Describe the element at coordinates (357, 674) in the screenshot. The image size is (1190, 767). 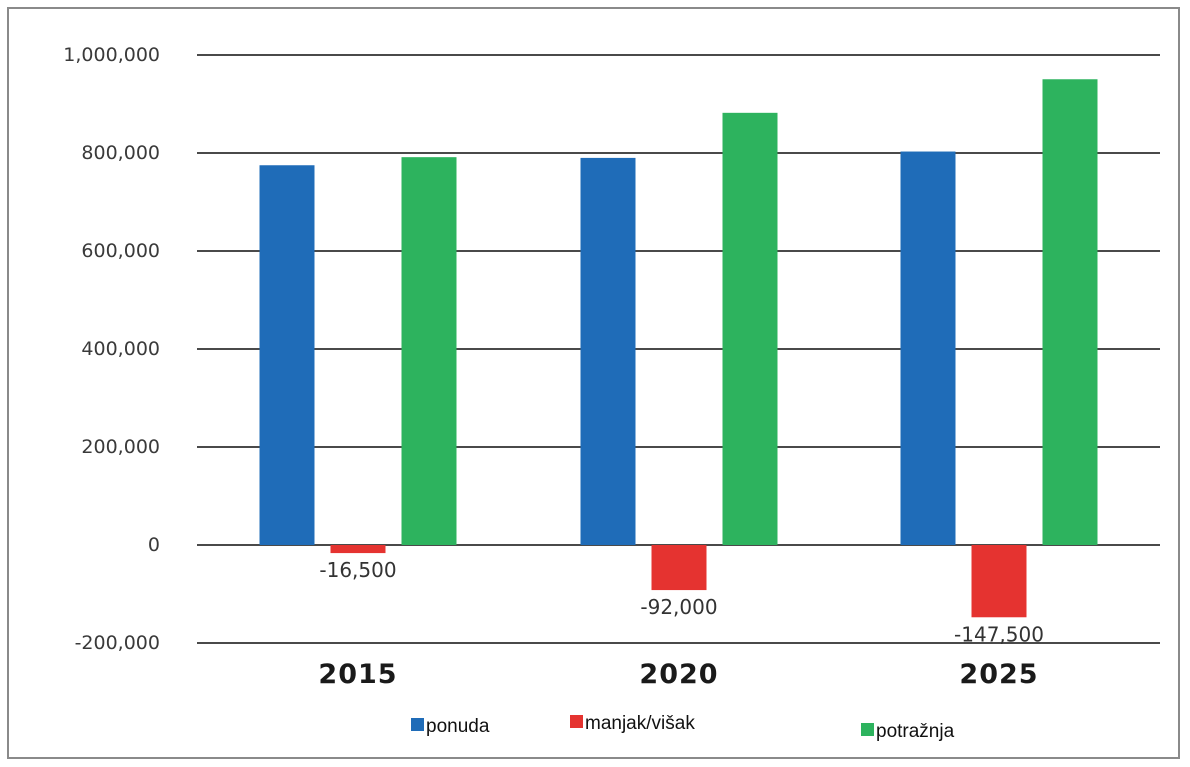
I see `x-category-label: 2015` at that location.